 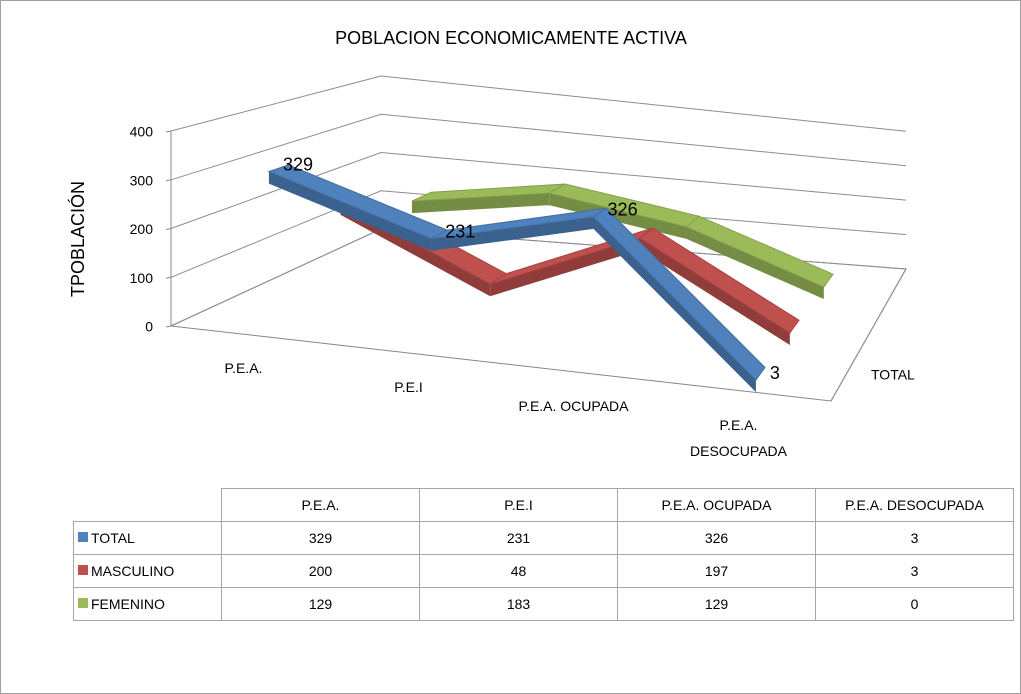 I want to click on legend-label: TOTAL, so click(x=113, y=538).